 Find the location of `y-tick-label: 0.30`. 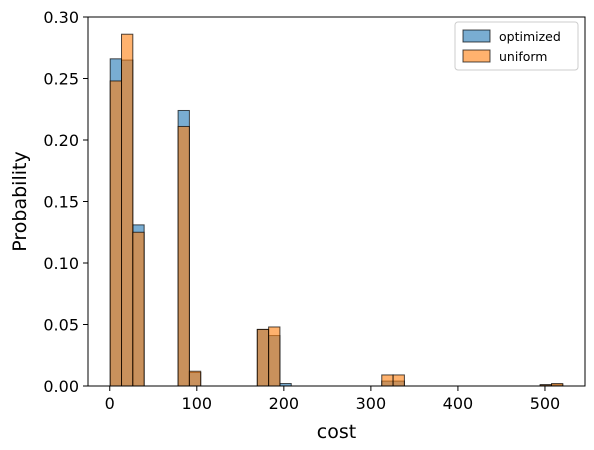

y-tick-label: 0.30 is located at coordinates (61, 17).